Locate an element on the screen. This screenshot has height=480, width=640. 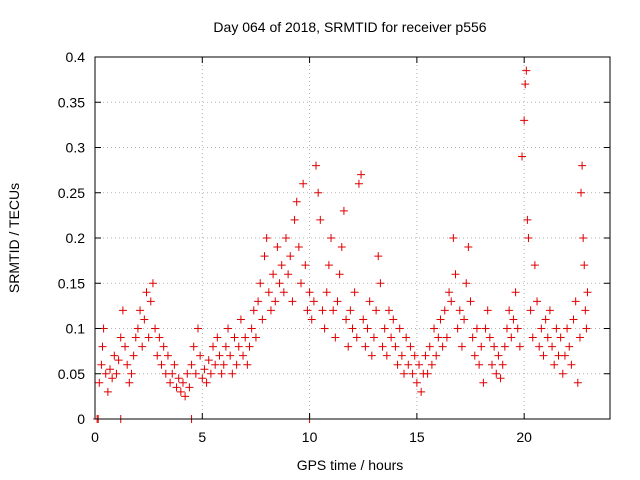
y-tick-label: 0.1 is located at coordinates (76, 329).